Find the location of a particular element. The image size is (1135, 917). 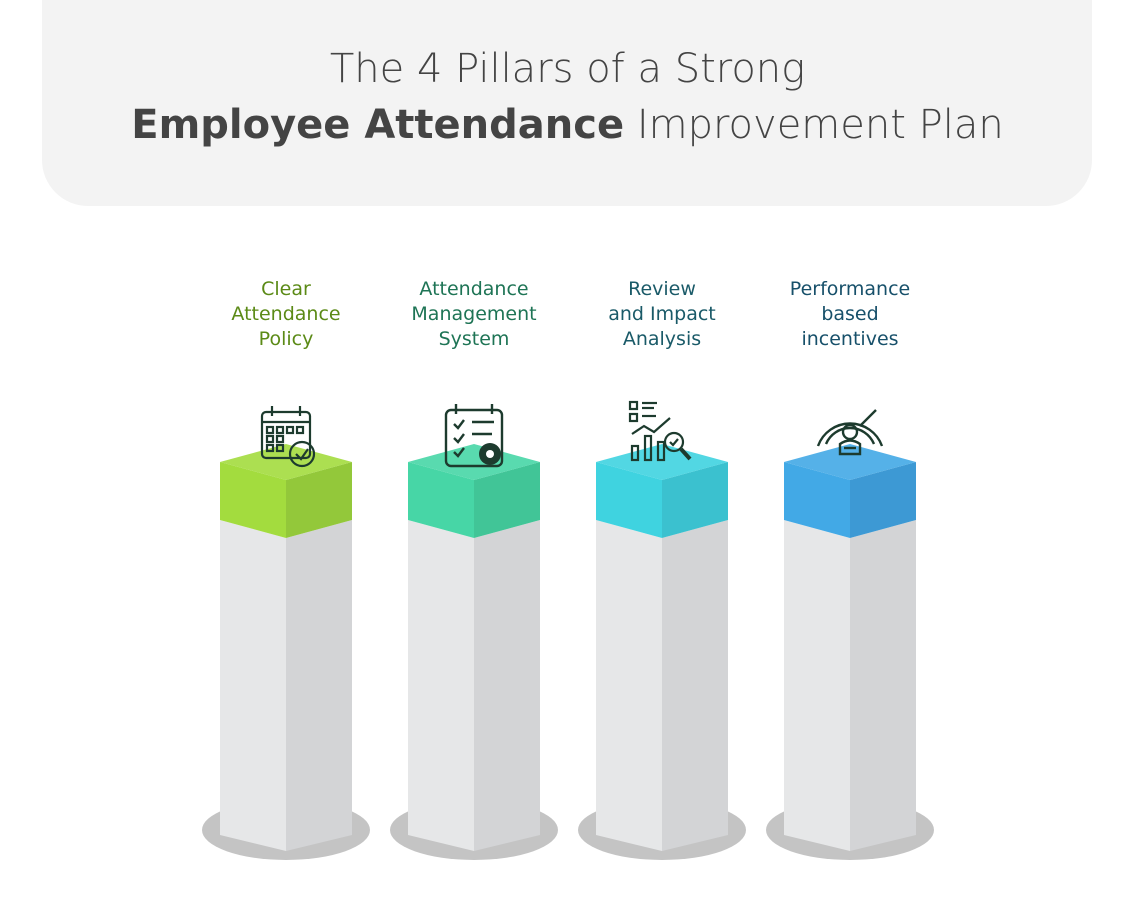

pillar-label-line: Review is located at coordinates (662, 289).